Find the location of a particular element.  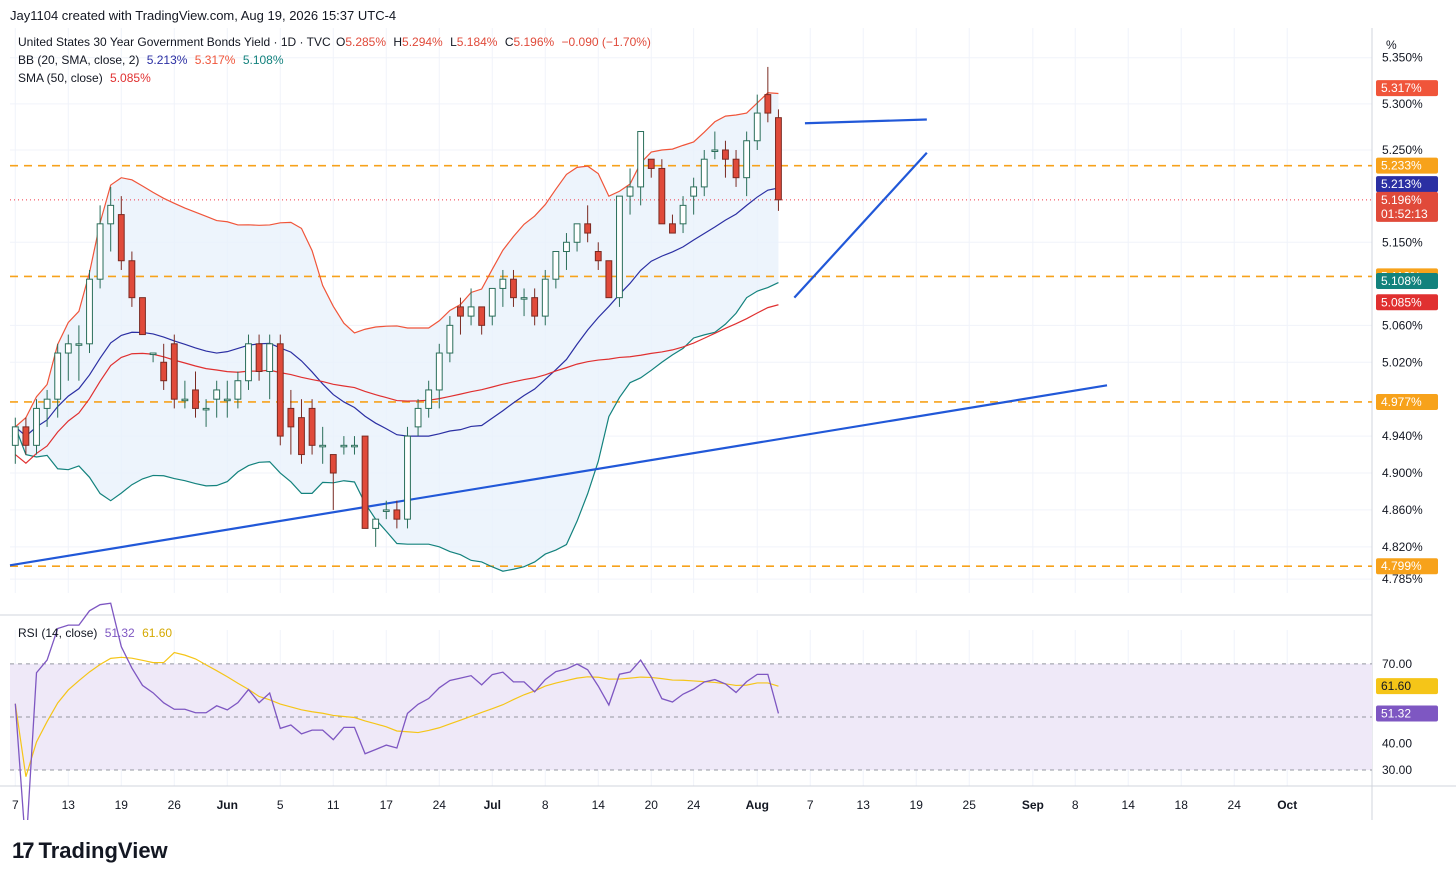

y-tick-label: 5.150% is located at coordinates (1402, 242).